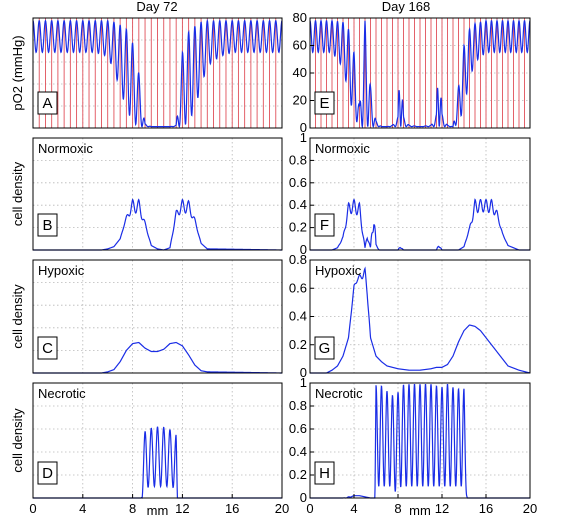 Image resolution: width=574 pixels, height=522 pixels. I want to click on y-tick-label: 20, so click(300, 100).